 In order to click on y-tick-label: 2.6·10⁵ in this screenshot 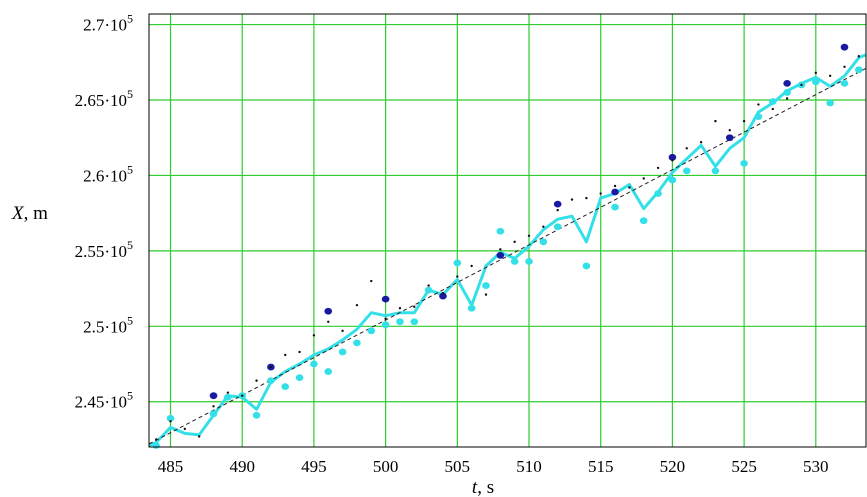, I will do `click(108, 173)`.